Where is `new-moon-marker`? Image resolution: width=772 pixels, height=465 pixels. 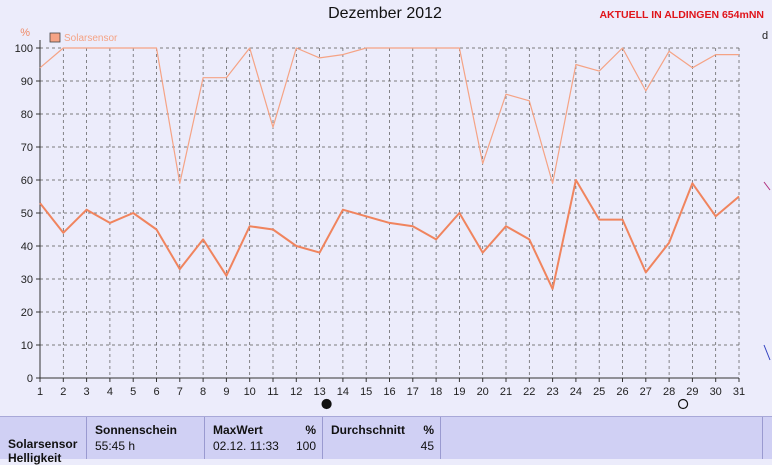 new-moon-marker is located at coordinates (326, 404).